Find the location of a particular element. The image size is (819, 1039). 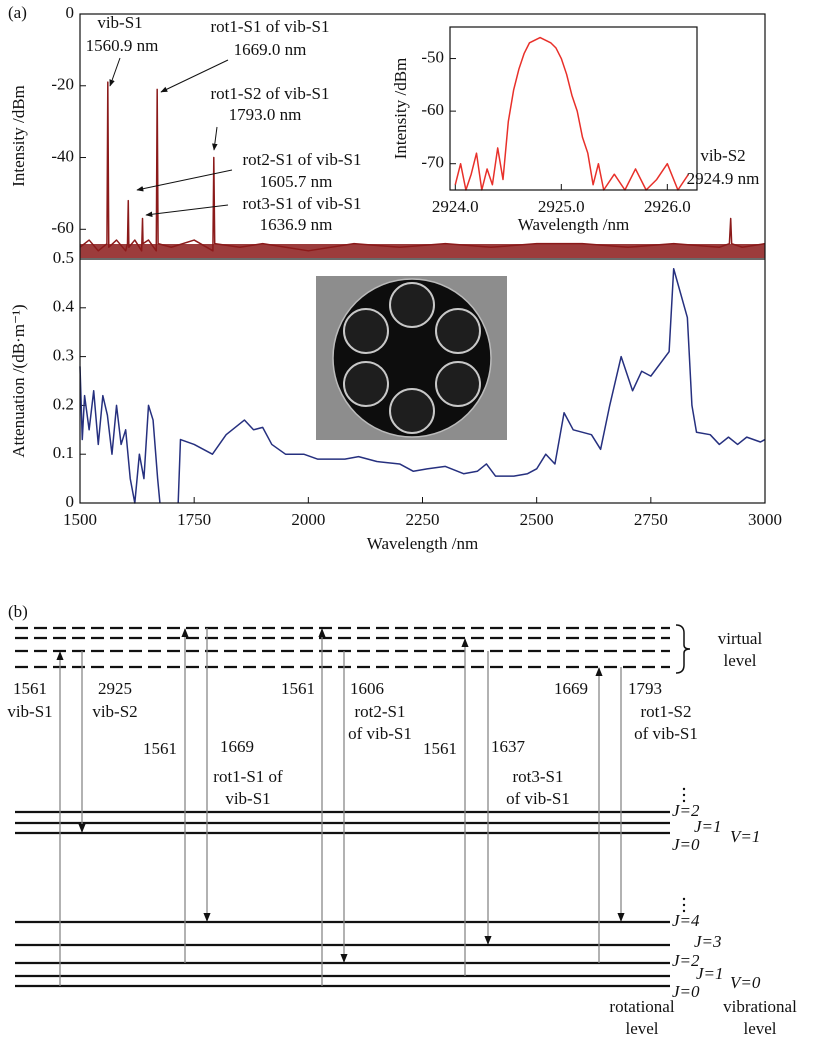

x-tick-label: 2750 is located at coordinates (651, 519).